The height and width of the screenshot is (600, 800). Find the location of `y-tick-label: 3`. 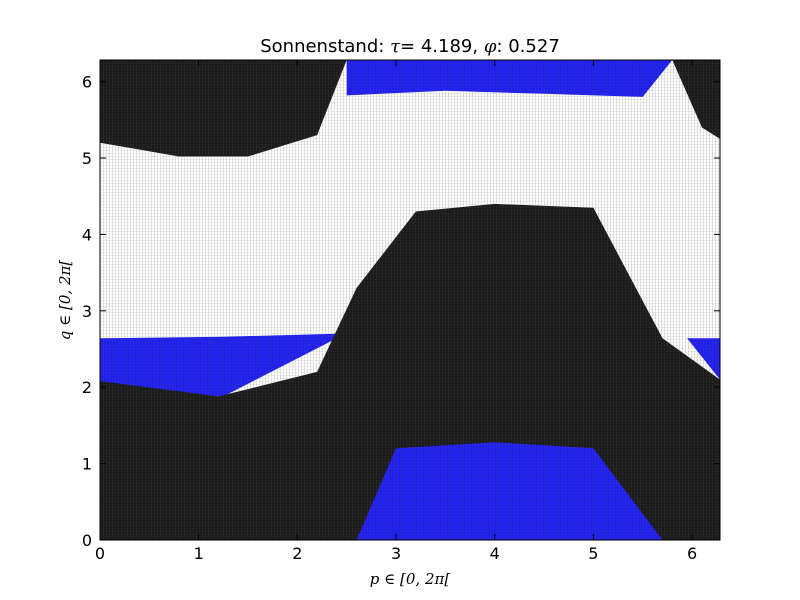

y-tick-label: 3 is located at coordinates (87, 311).